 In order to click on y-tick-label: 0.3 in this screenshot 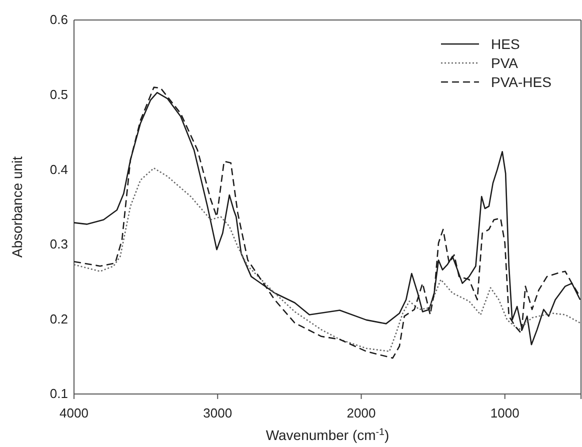, I will do `click(59, 244)`.